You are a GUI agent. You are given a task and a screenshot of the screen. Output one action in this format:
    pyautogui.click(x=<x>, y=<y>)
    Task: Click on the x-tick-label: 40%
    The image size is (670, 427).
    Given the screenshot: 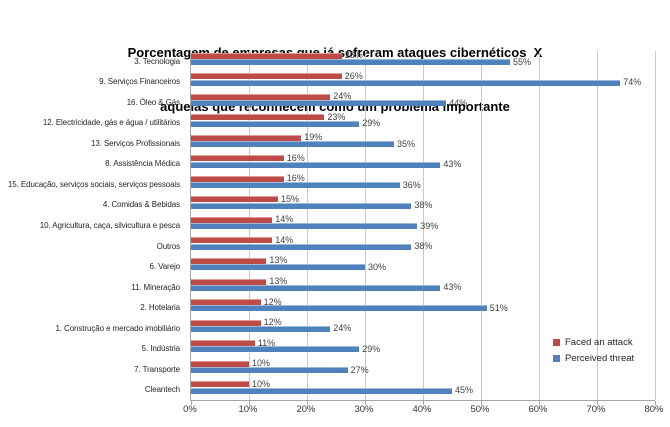 What is the action you would take?
    pyautogui.click(x=422, y=409)
    